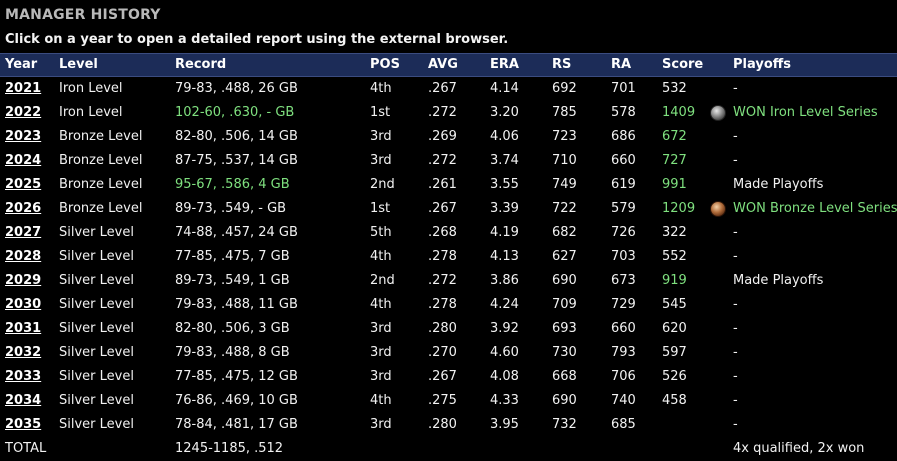 This screenshot has height=461, width=897. Describe the element at coordinates (623, 304) in the screenshot. I see `ra-cell: 729` at that location.